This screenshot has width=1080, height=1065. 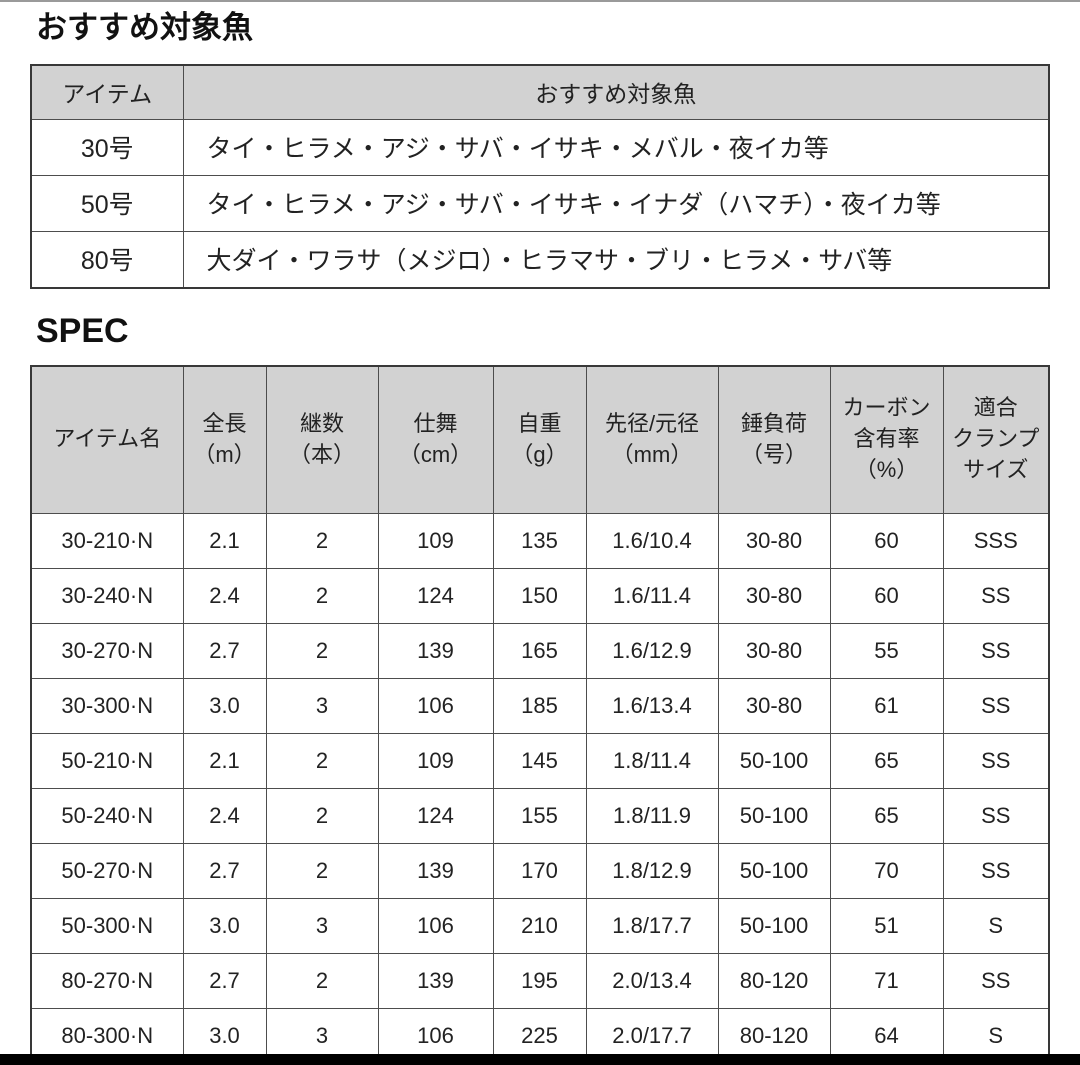 What do you see at coordinates (224, 815) in the screenshot?
I see `table-cell: 2.4` at bounding box center [224, 815].